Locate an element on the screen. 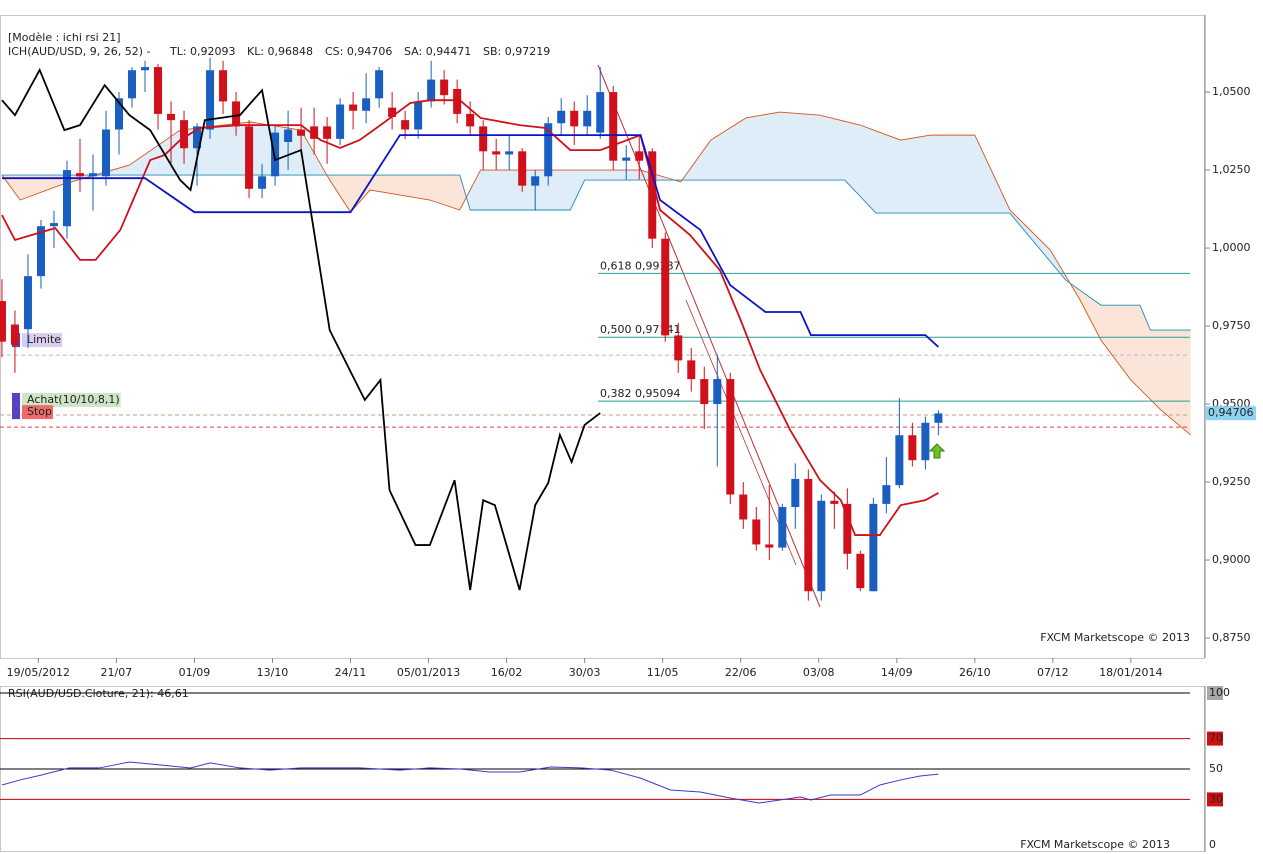 This screenshot has width=1263, height=854. watermark: FXCM Marketscope © 2013 is located at coordinates (1095, 844).